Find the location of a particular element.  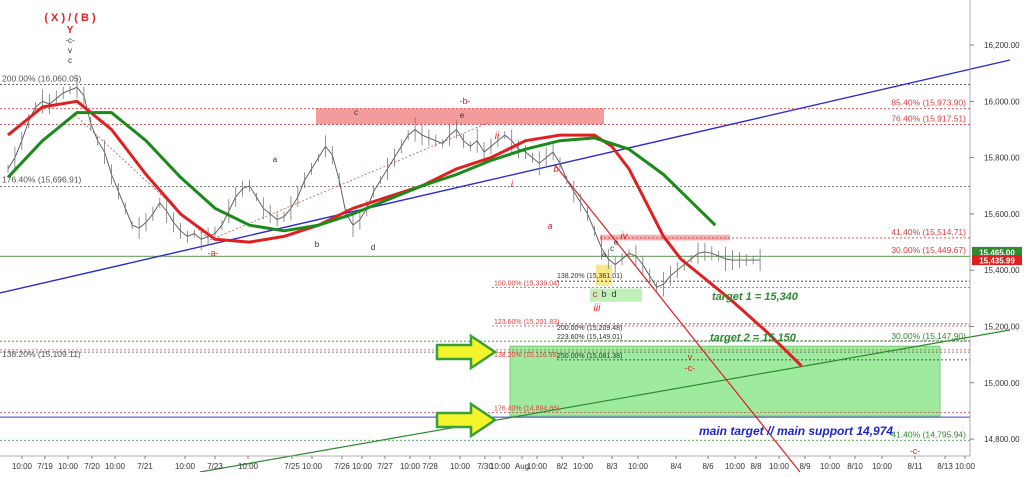

wave-label-iii-red: iii is located at coordinates (597, 308).